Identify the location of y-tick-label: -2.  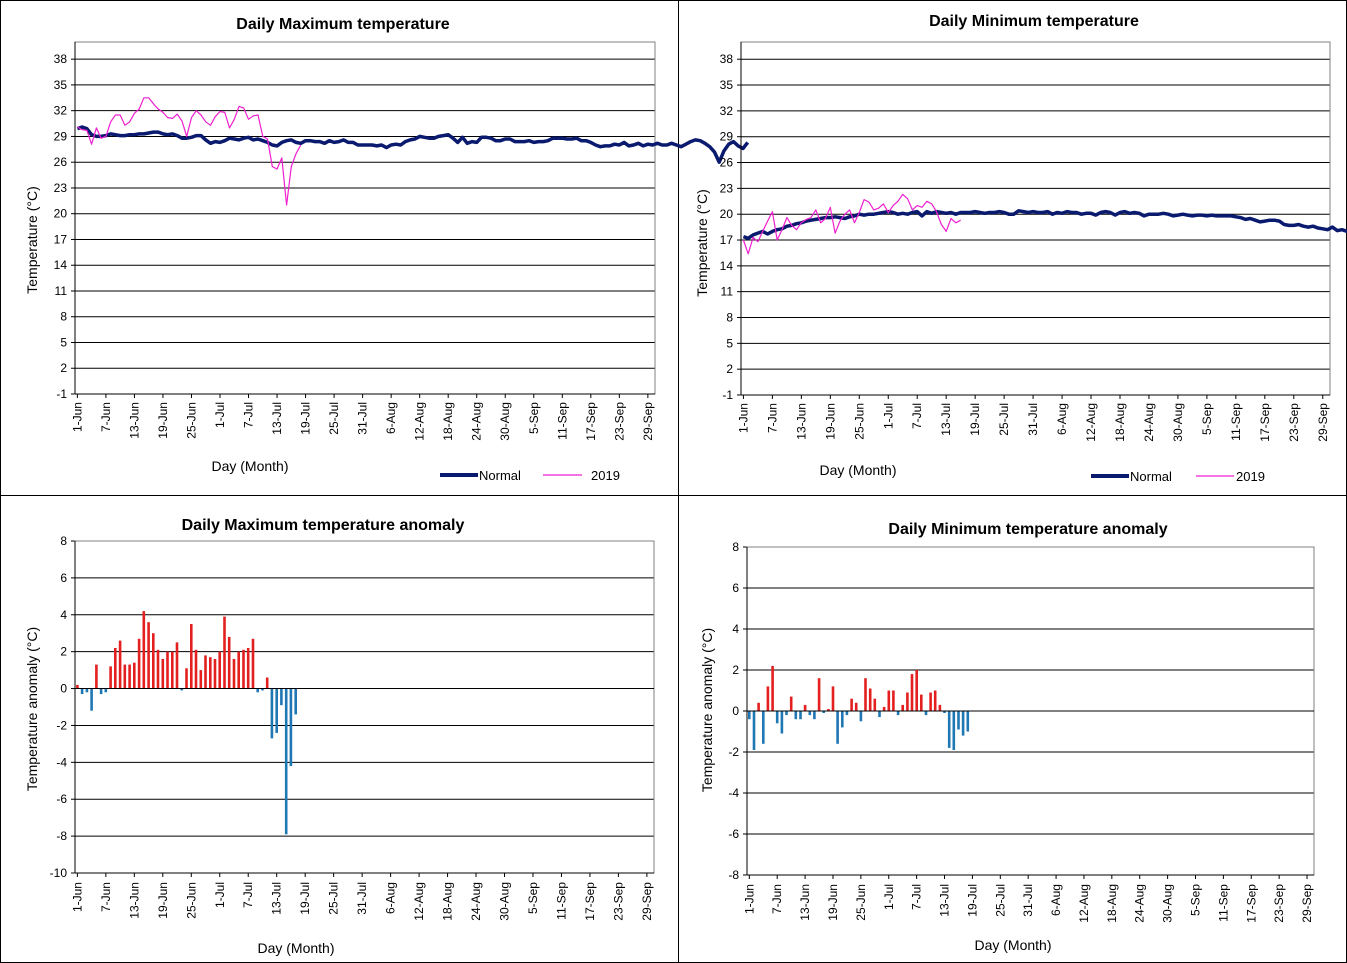
(733, 752).